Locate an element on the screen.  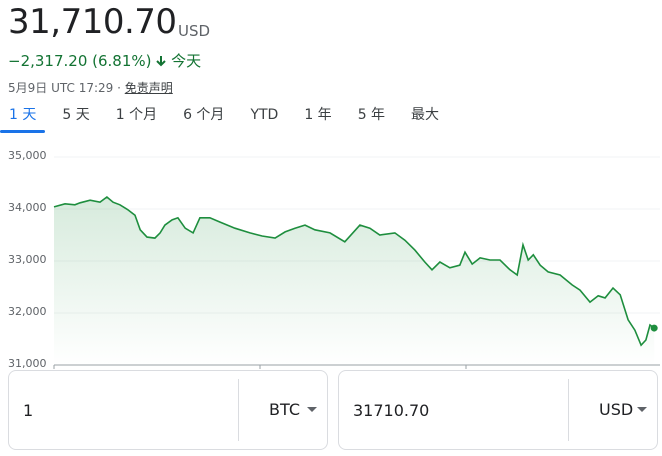
tabs: 1 天 5 天 1 个月 6 个月 YTD 1 年 5 年 最大 is located at coordinates (228, 119).